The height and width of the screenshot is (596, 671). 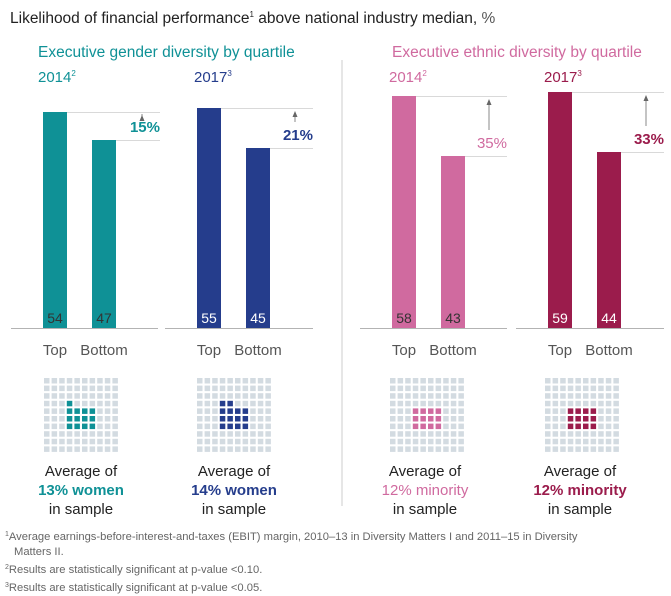 I want to click on difference-label: 35%, so click(x=492, y=143).